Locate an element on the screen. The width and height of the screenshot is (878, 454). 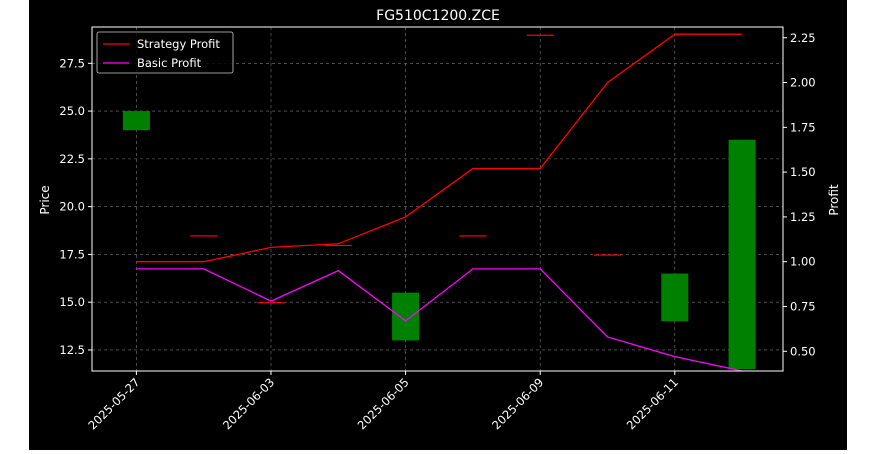
legend-label: Strategy Profit is located at coordinates (178, 44).